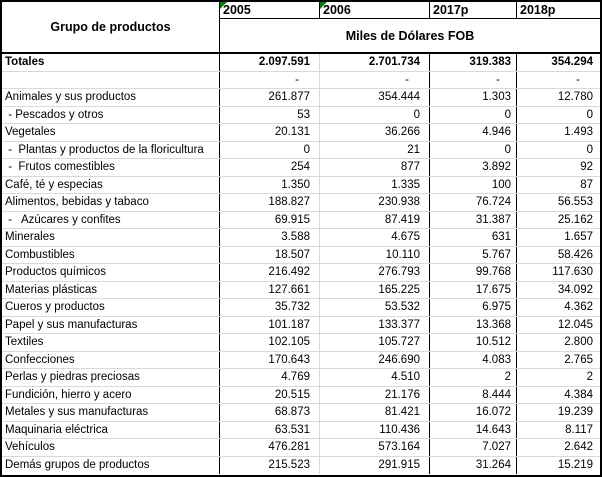  What do you see at coordinates (473, 342) in the screenshot?
I see `value-cell-2017p: 10.512` at bounding box center [473, 342].